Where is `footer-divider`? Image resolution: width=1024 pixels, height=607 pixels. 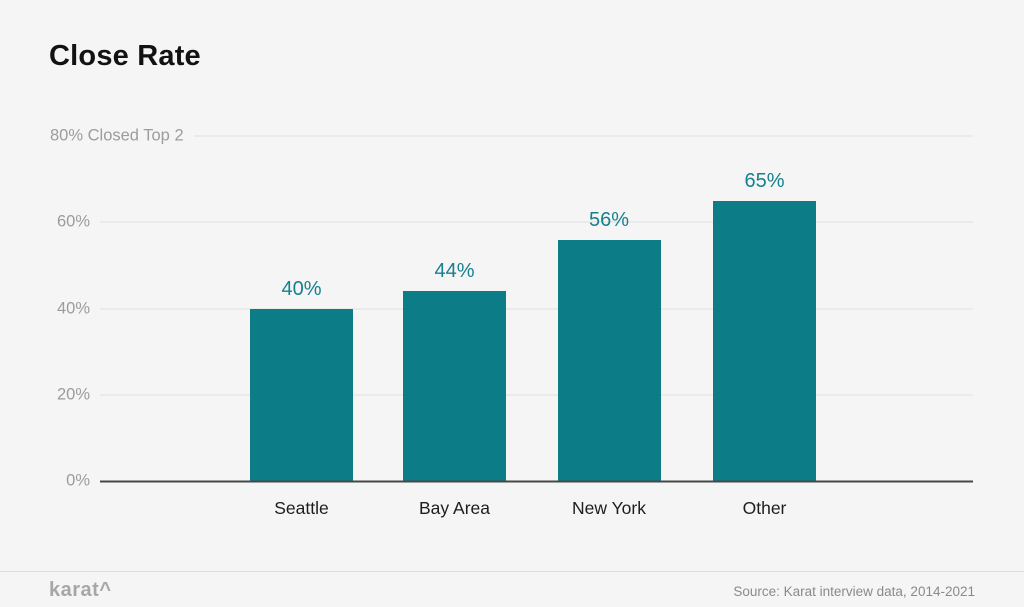
footer-divider is located at coordinates (512, 571).